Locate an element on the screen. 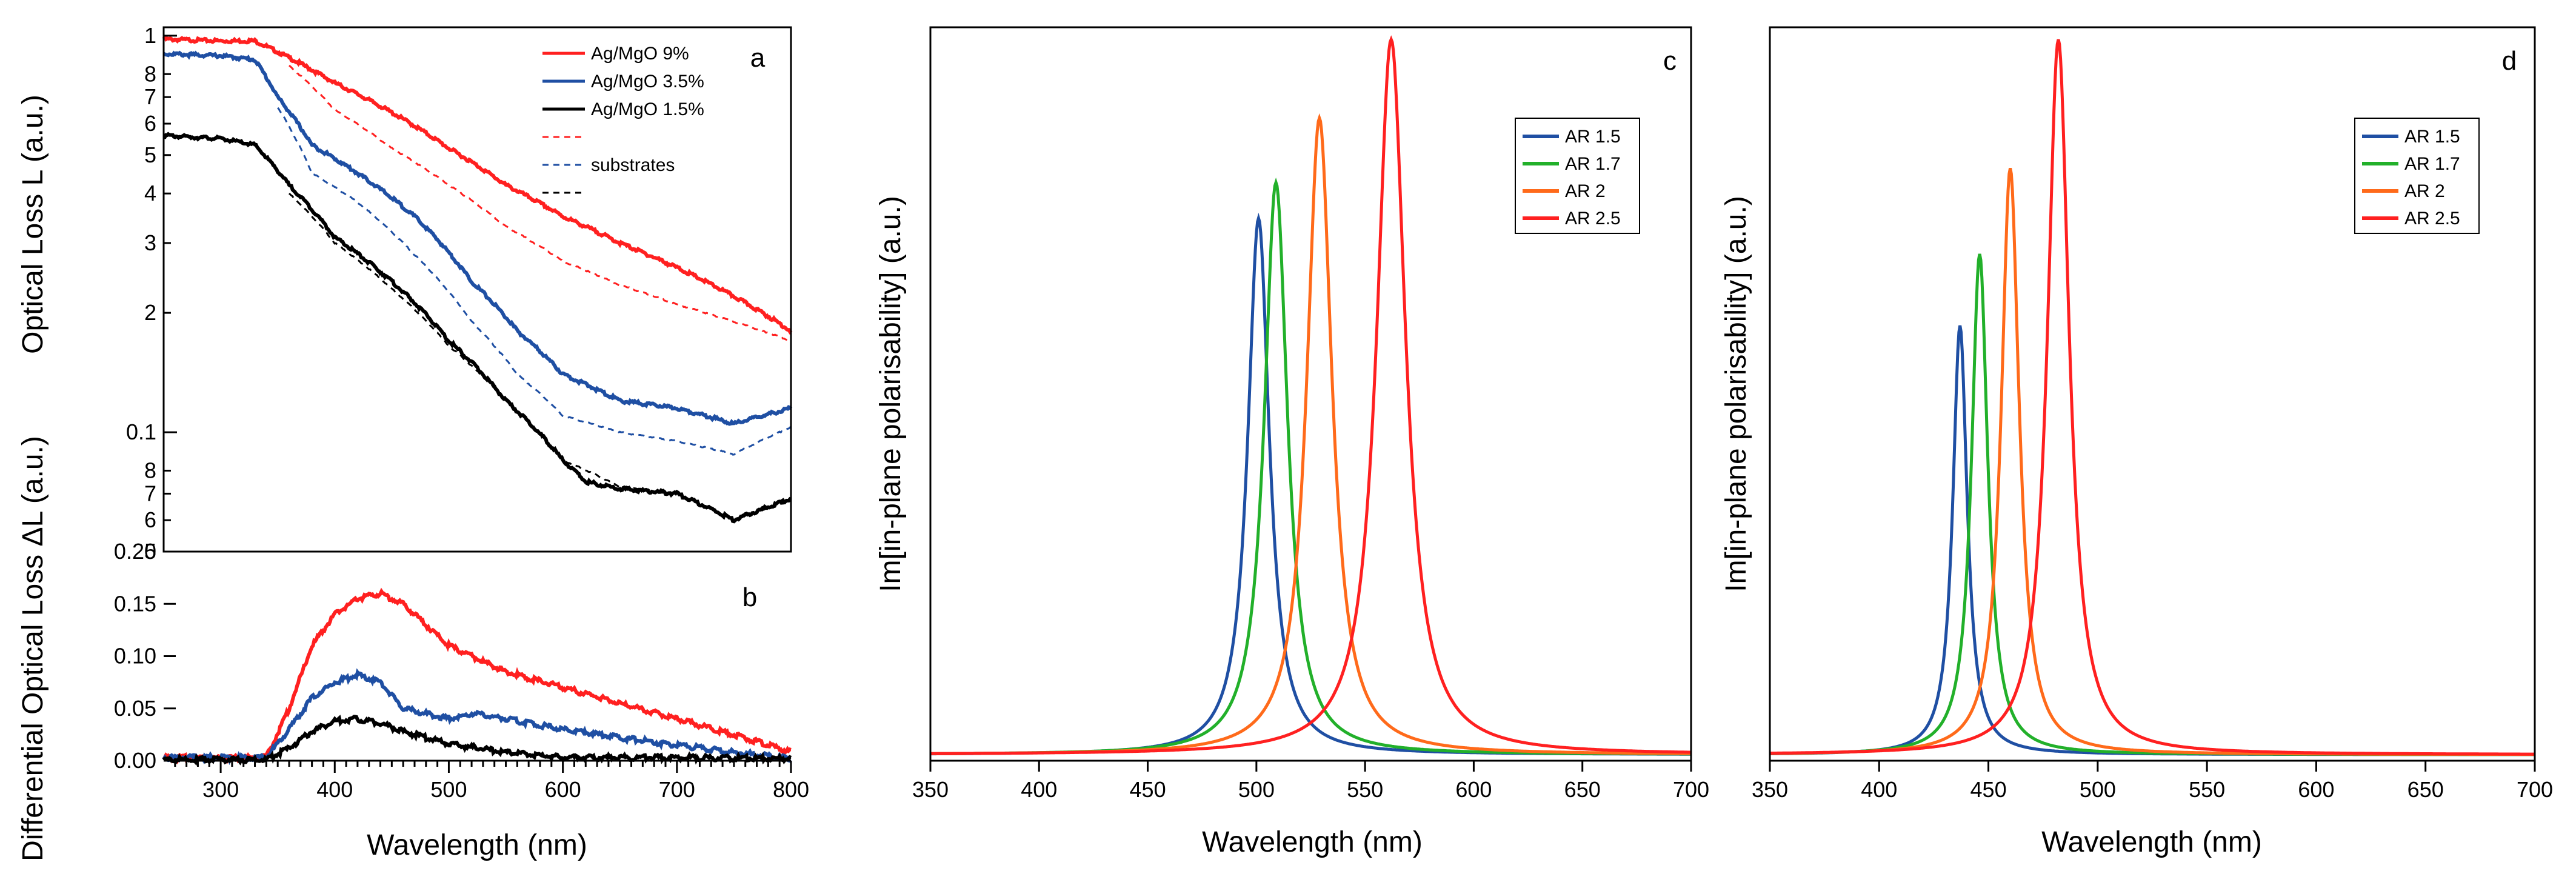 The width and height of the screenshot is (2576, 888). panel-a-legend-label: Ag/MgO 9% is located at coordinates (640, 54).